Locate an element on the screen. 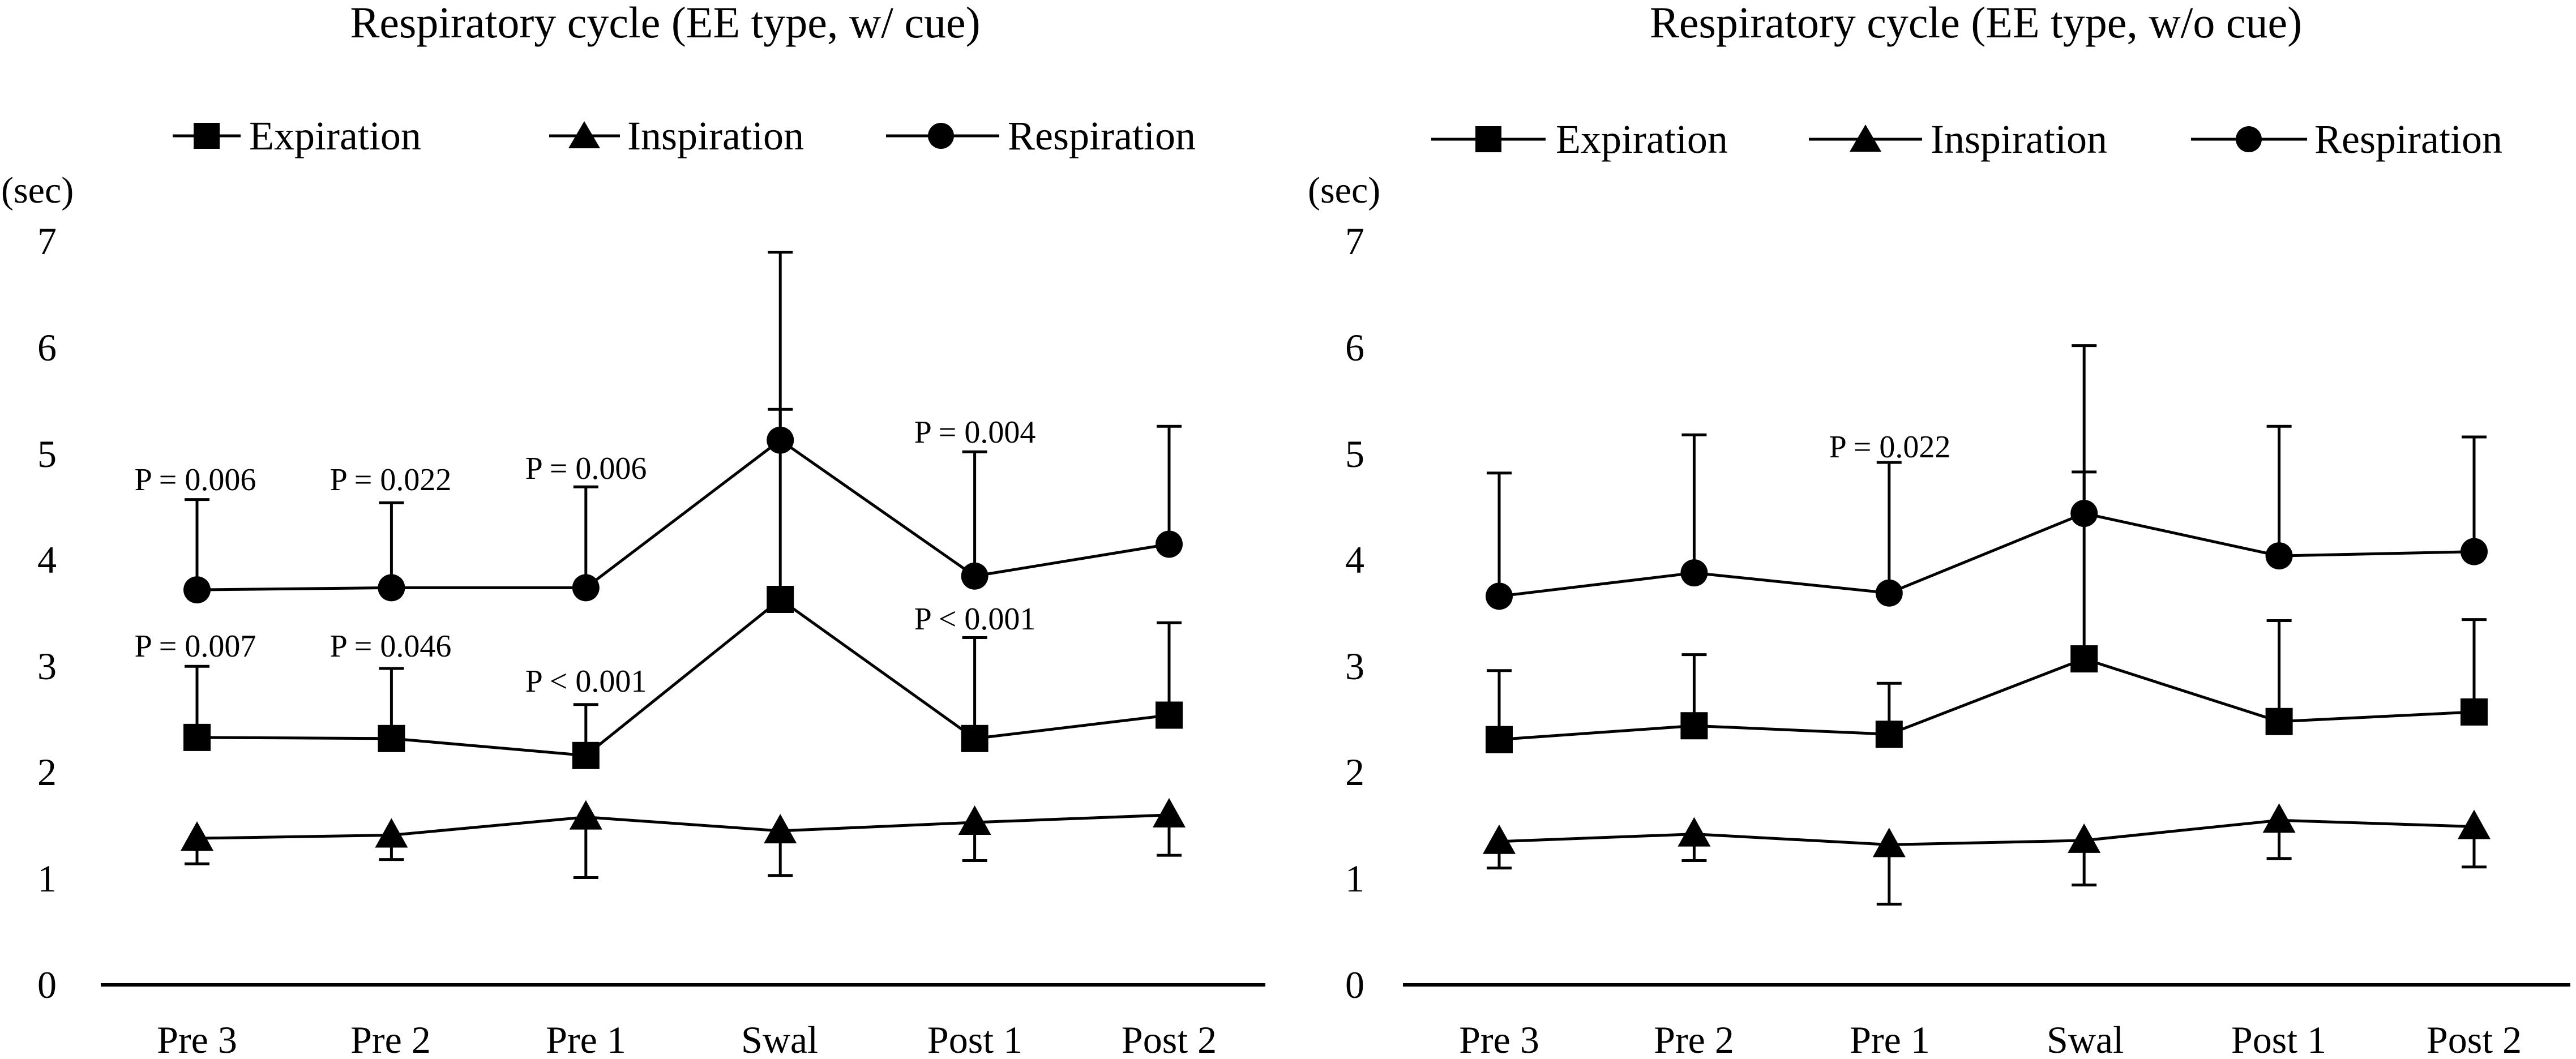 This screenshot has width=2576, height=1059. chart-title: Respiratory cycle (EE type, w/ cue) is located at coordinates (665, 23).